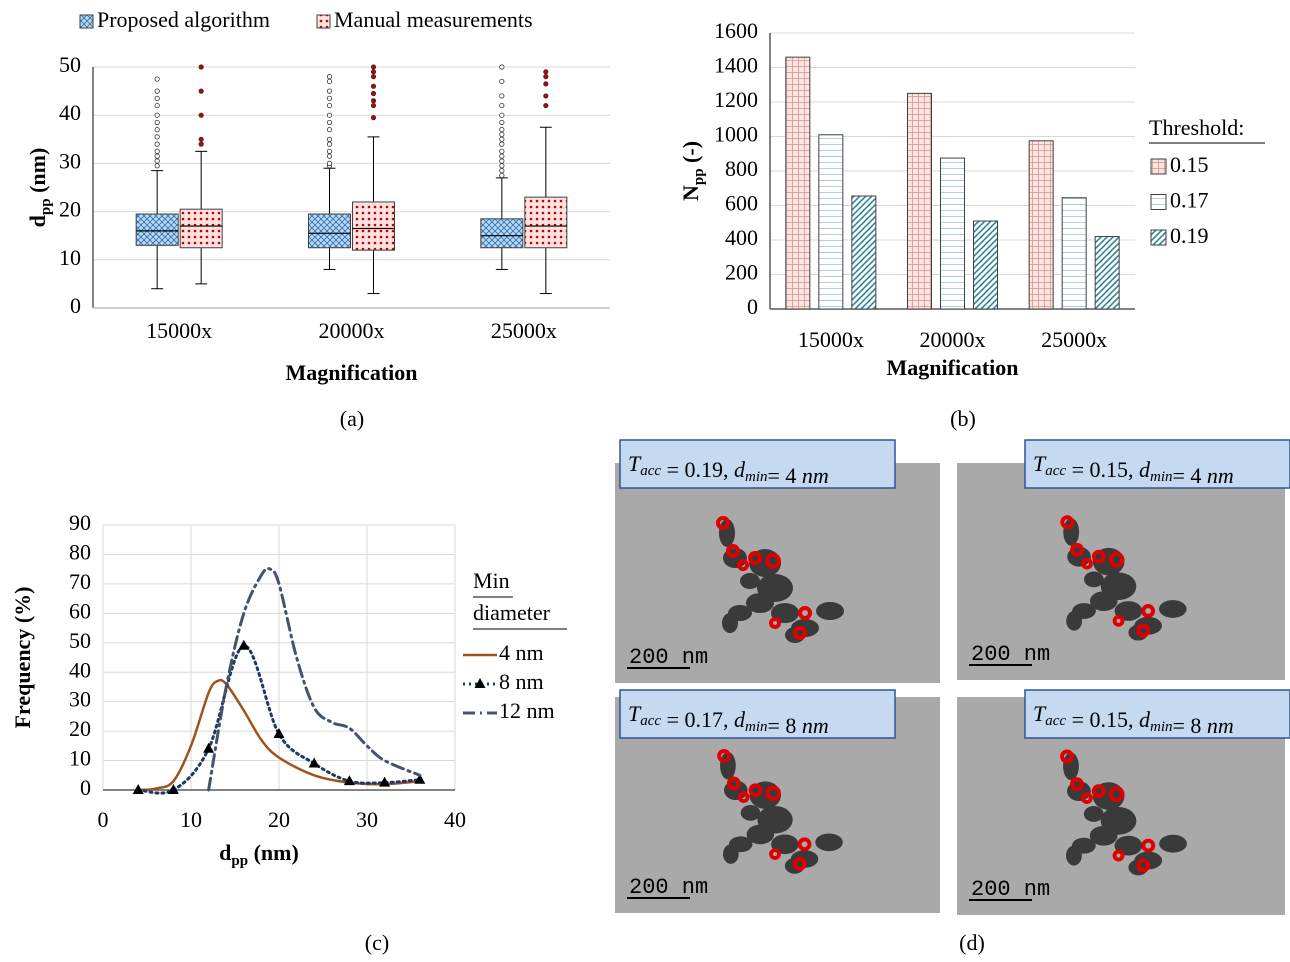 The width and height of the screenshot is (1290, 962). Describe the element at coordinates (728, 719) in the screenshot. I see `label-text: Tacc = 0.17, dmin= 8 nm` at that location.